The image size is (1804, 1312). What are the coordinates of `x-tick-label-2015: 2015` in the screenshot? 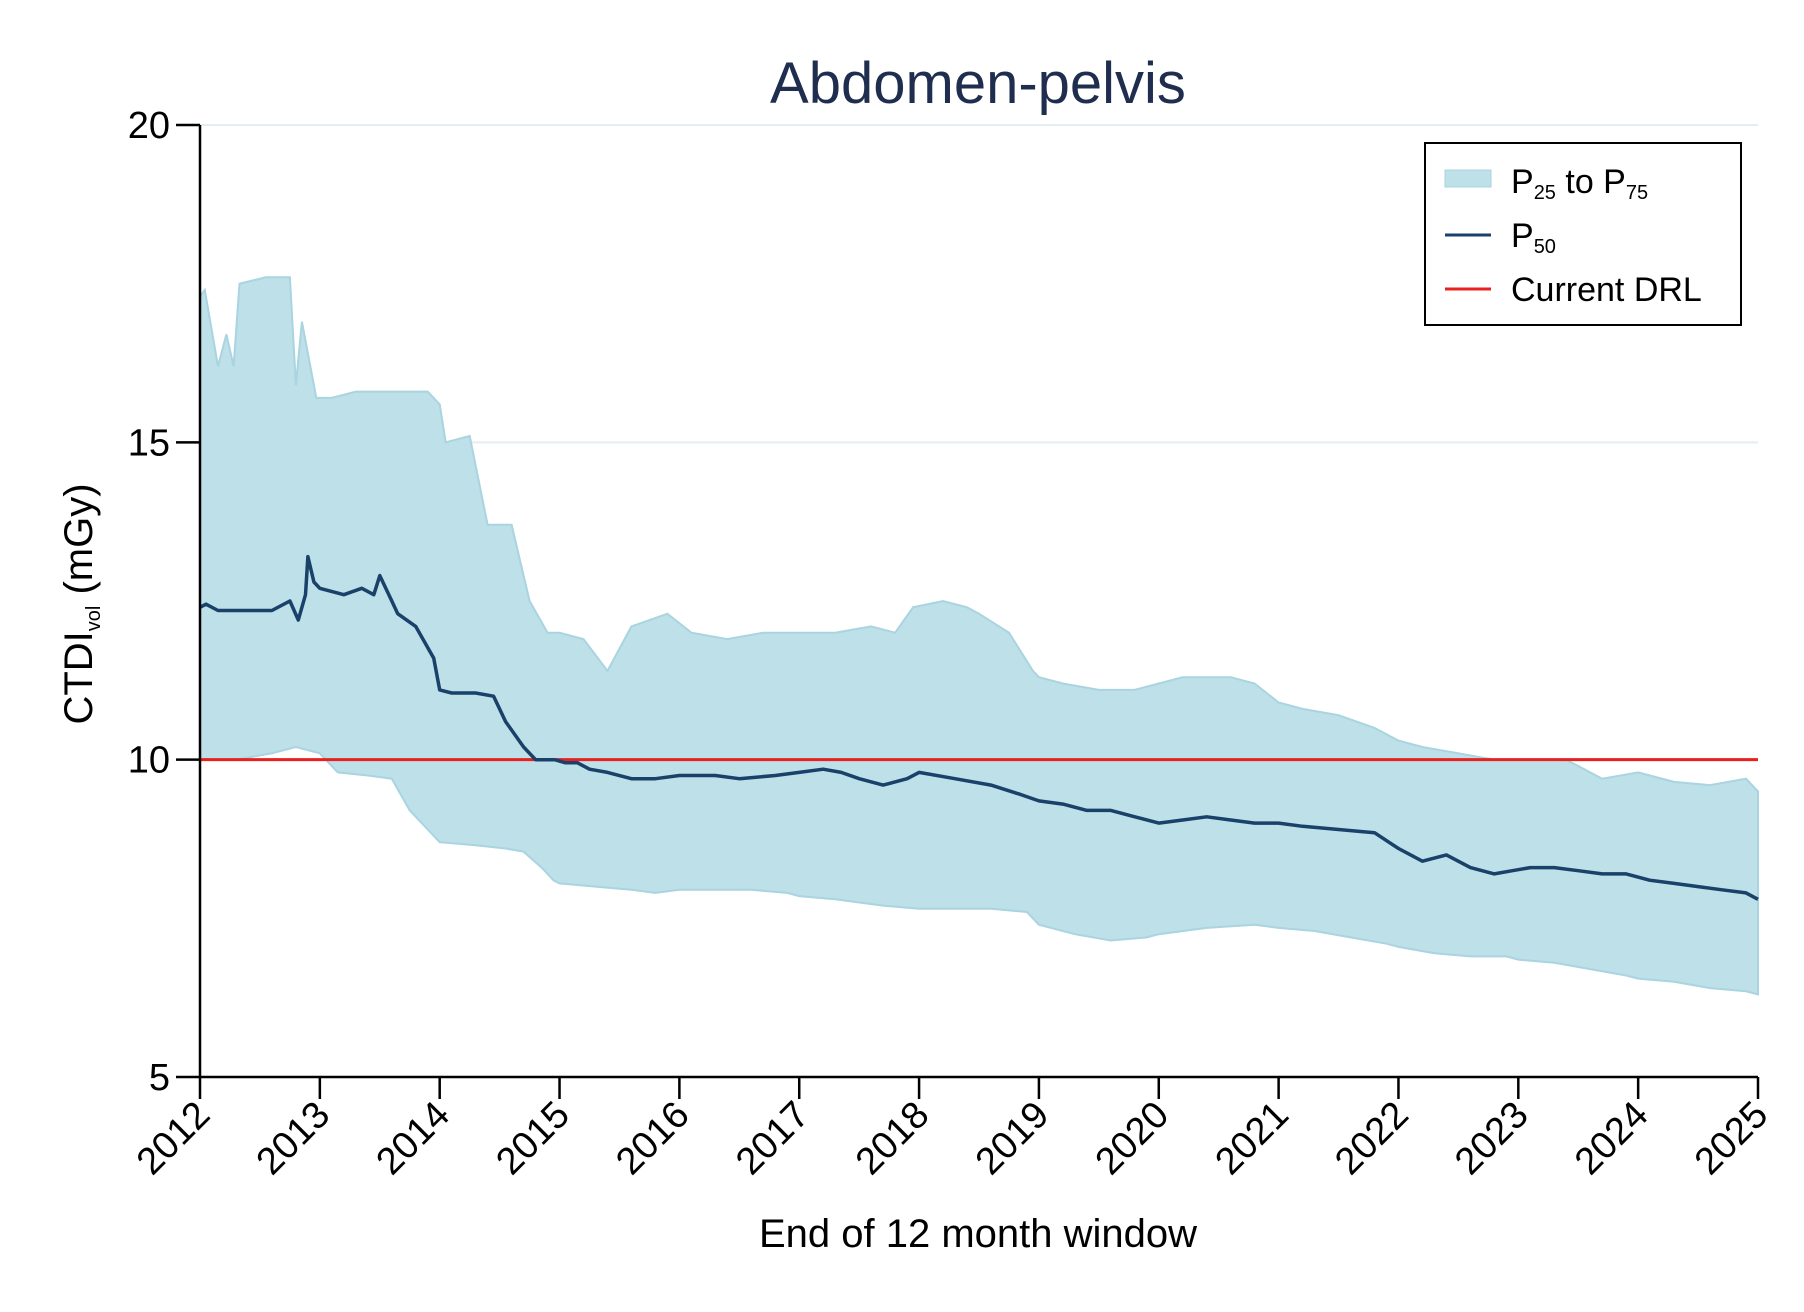 It's located at (532, 1138).